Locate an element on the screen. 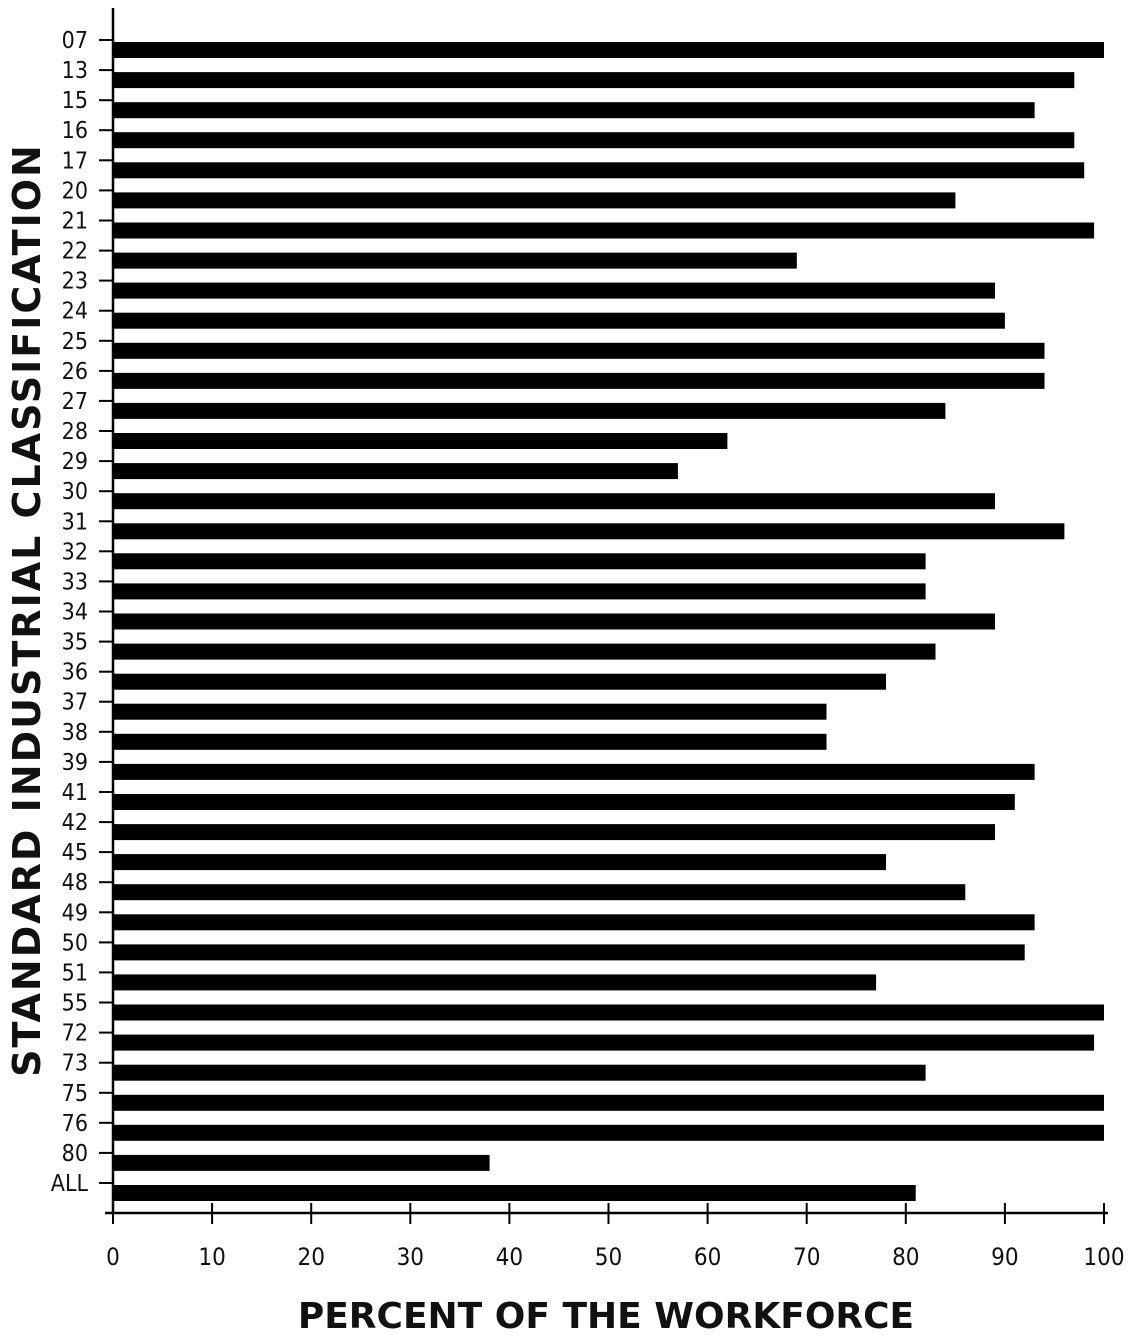  x-tick-label-80: 80 is located at coordinates (905, 1257).